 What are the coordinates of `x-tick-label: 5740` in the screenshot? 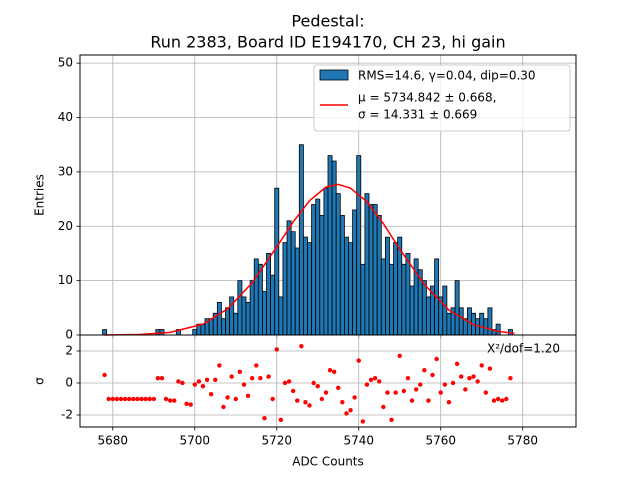 It's located at (358, 441).